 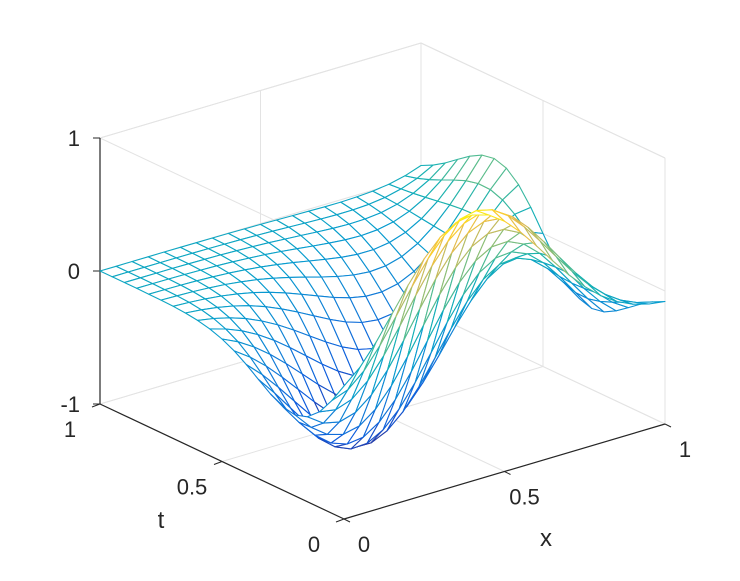 What do you see at coordinates (314, 544) in the screenshot?
I see `t-tick-label: 0` at bounding box center [314, 544].